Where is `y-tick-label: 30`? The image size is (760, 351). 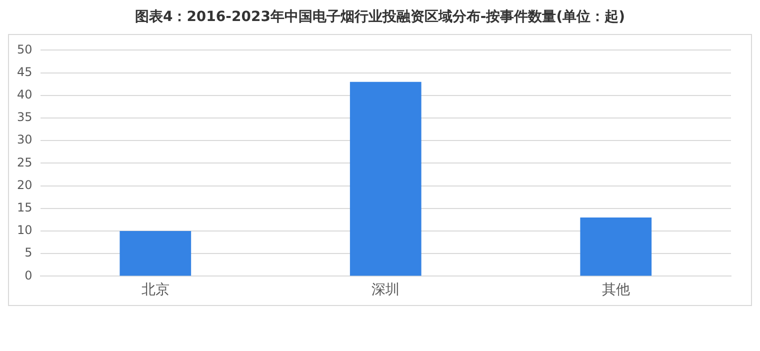
y-tick-label: 30 is located at coordinates (24, 139).